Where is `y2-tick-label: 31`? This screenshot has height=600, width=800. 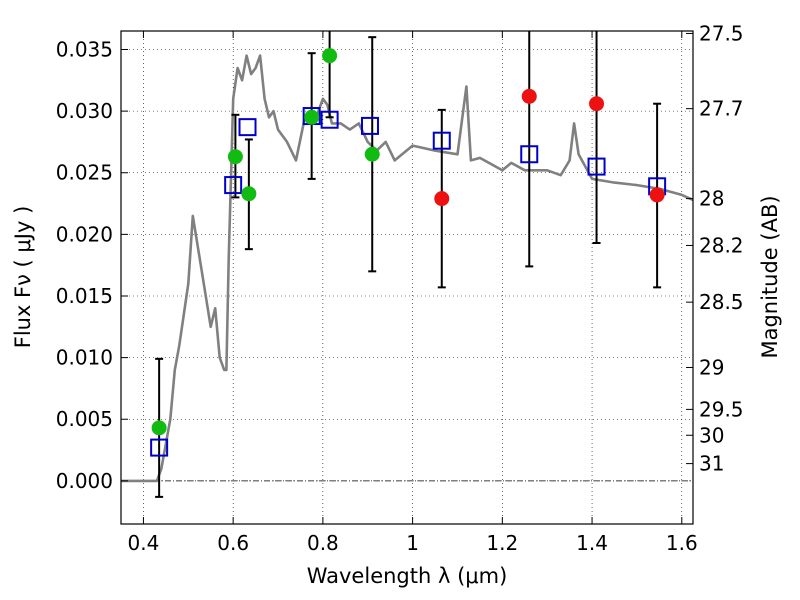 y2-tick-label: 31 is located at coordinates (711, 464).